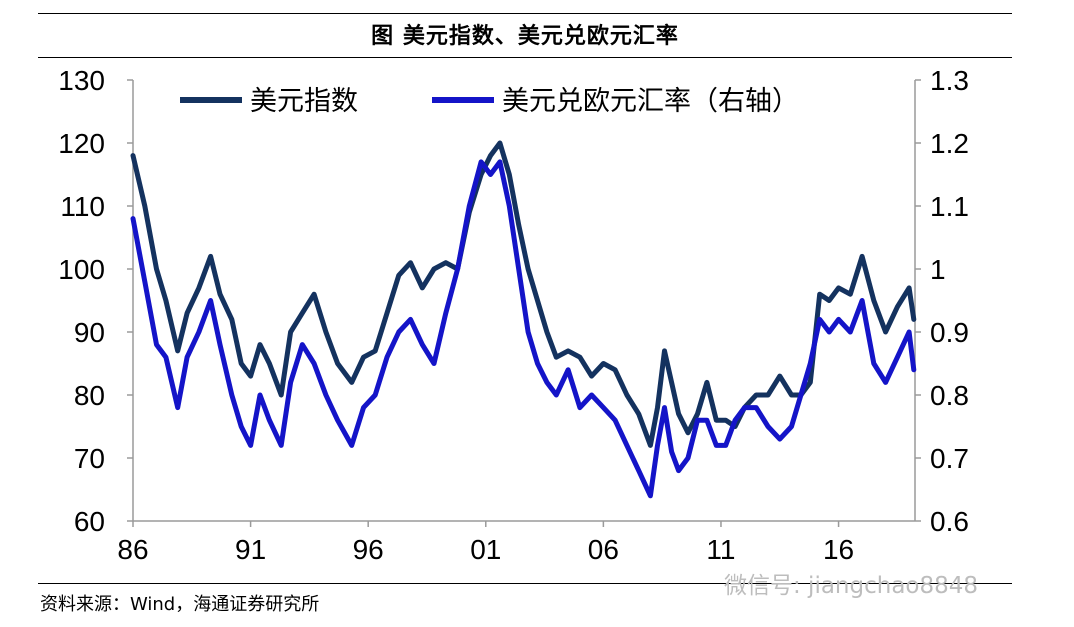 Image resolution: width=1074 pixels, height=627 pixels. Describe the element at coordinates (132, 549) in the screenshot. I see `x-tick-label: 86` at that location.